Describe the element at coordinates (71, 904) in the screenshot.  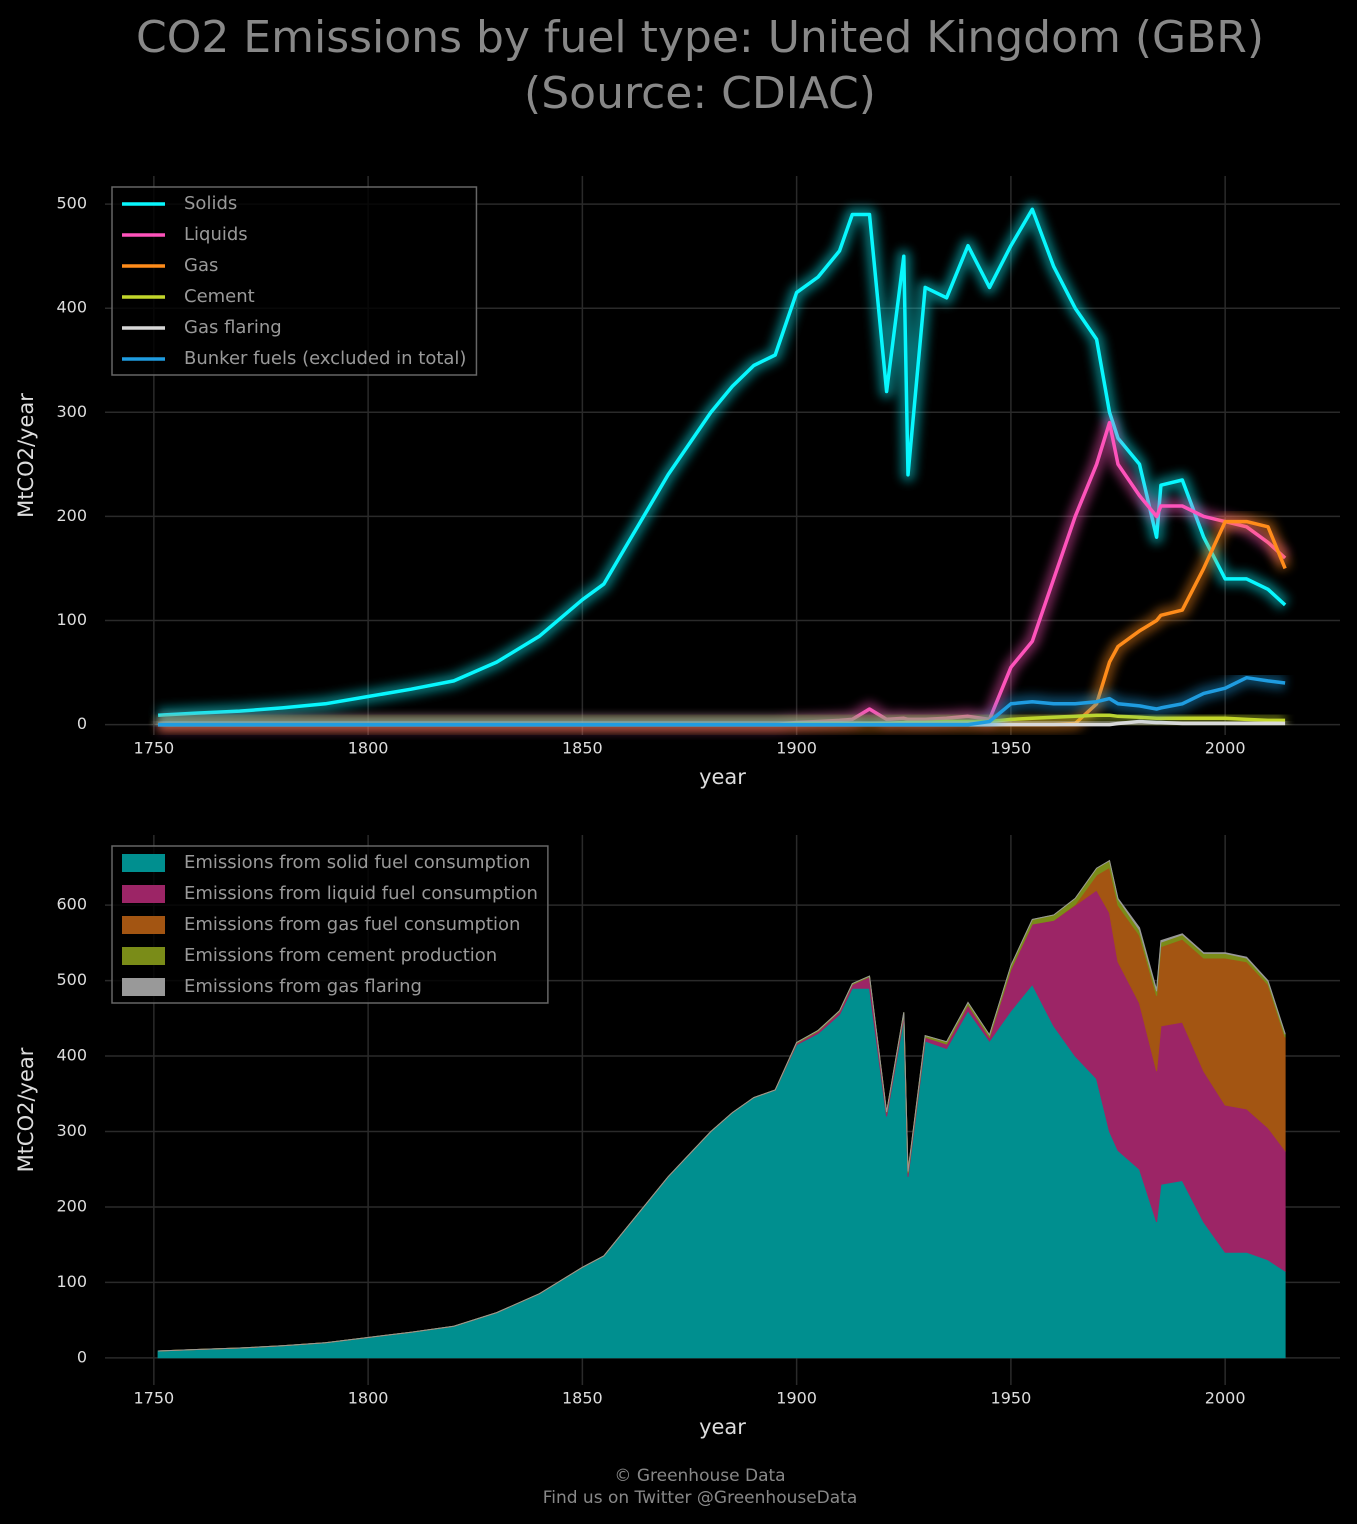
I see `y-tick-label: 600` at that location.